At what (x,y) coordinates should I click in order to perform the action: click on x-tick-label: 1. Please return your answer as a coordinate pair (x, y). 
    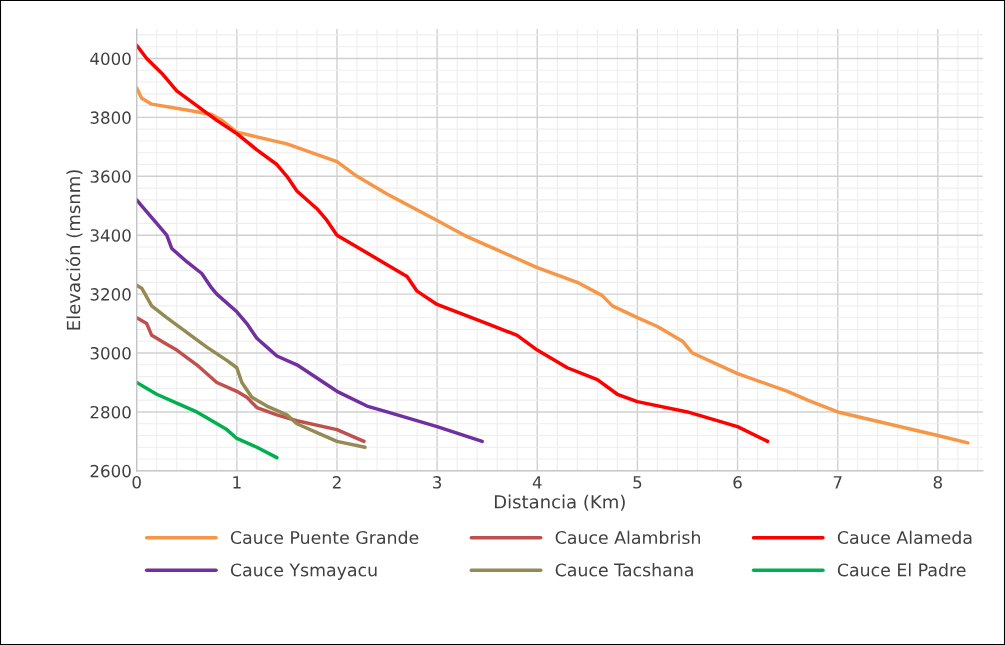
    Looking at the image, I should click on (237, 482).